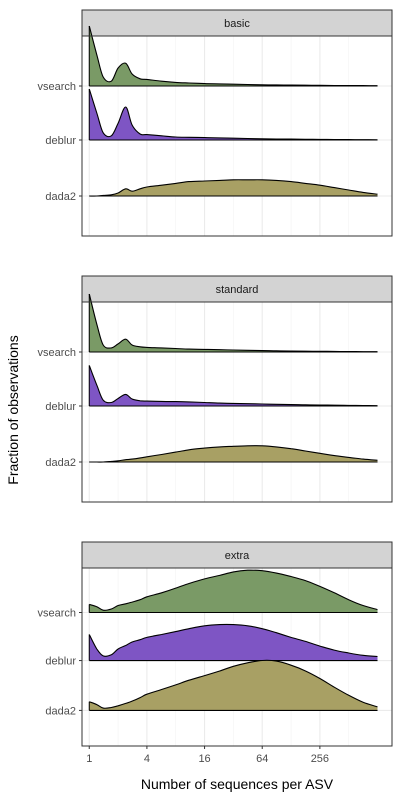 Image resolution: width=400 pixels, height=800 pixels. Describe the element at coordinates (13, 409) in the screenshot. I see `y-axis-title: Fraction of observations` at that location.